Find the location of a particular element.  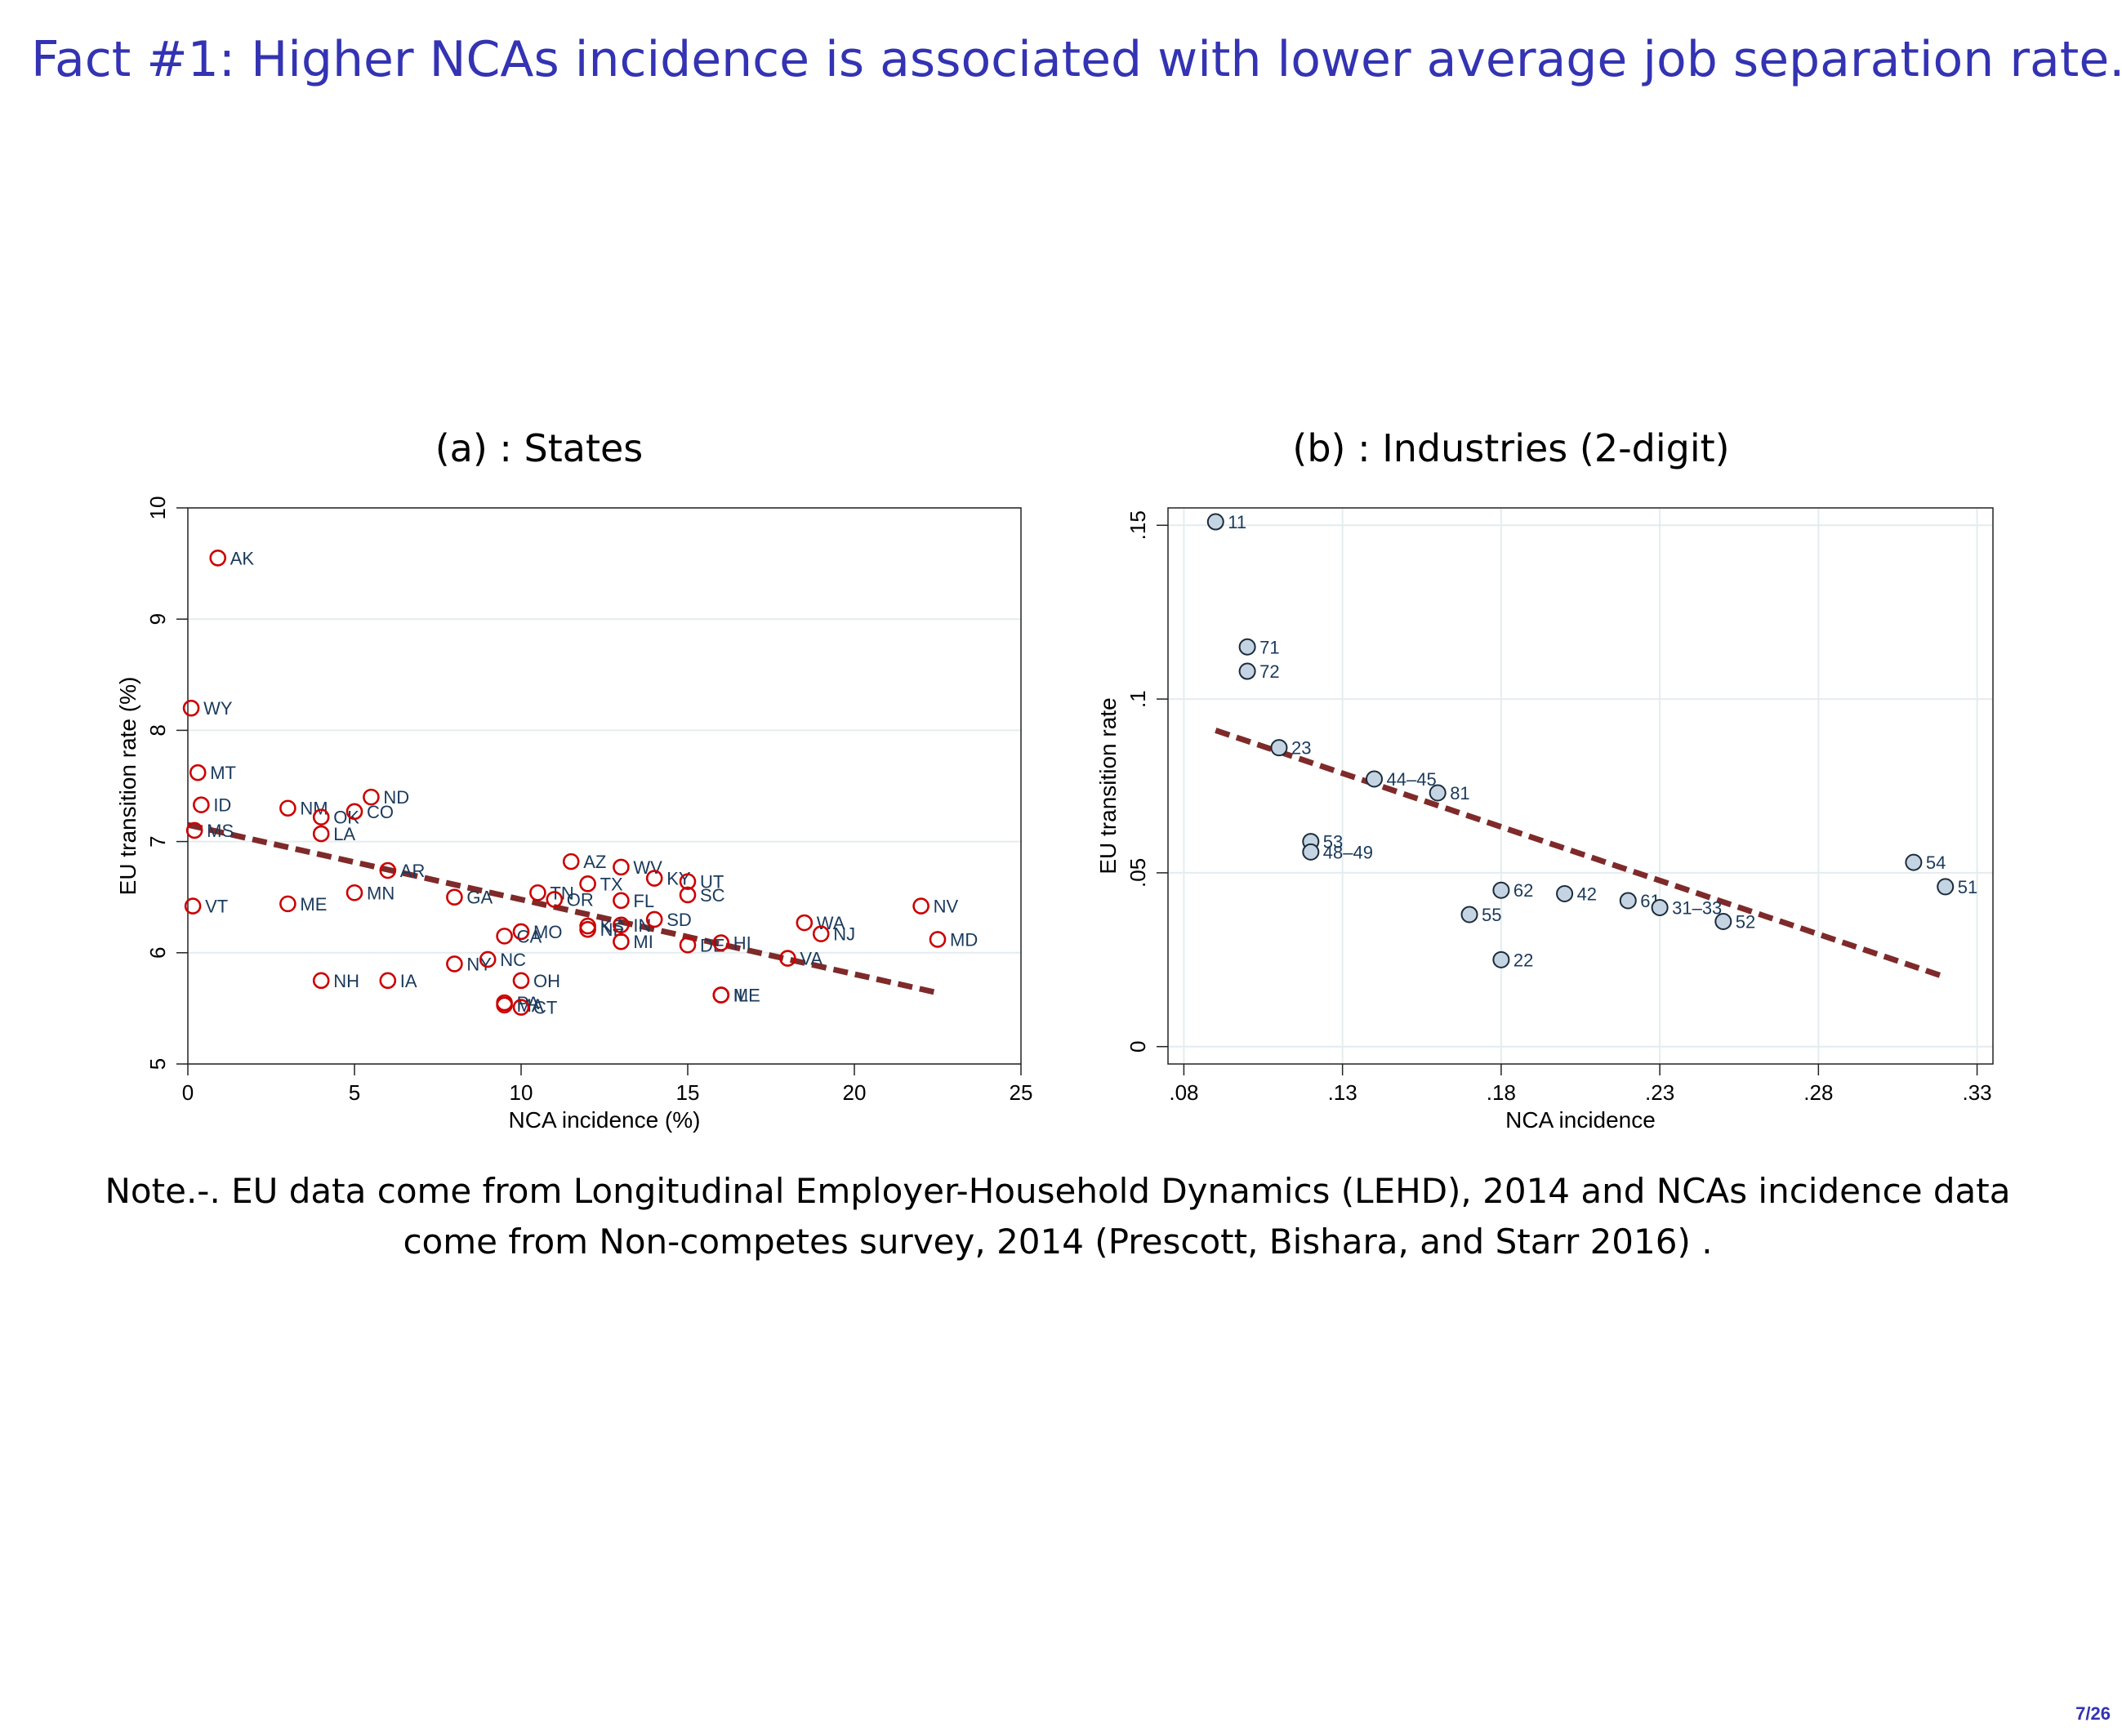

y-tick-label: .05 is located at coordinates (1138, 873).